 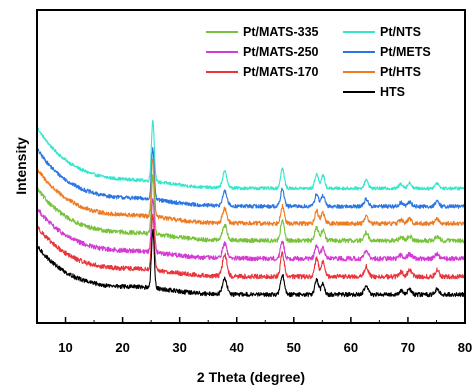 I want to click on x-axis: 10 20 30 40 50 60 70 80, so click(x=254, y=336).